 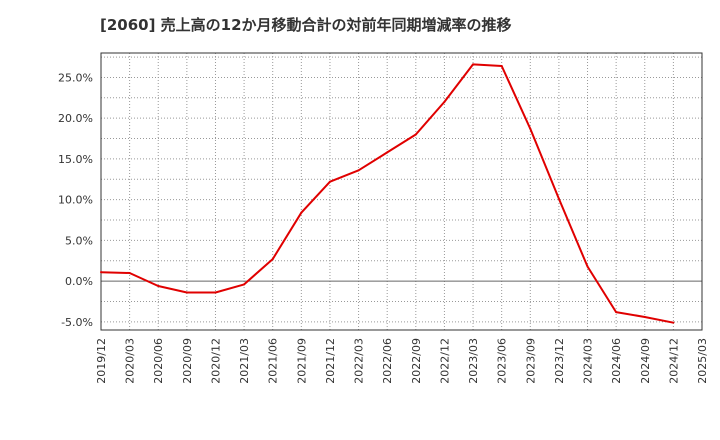 I want to click on y-tick-label: 10.0%, so click(x=75, y=200).